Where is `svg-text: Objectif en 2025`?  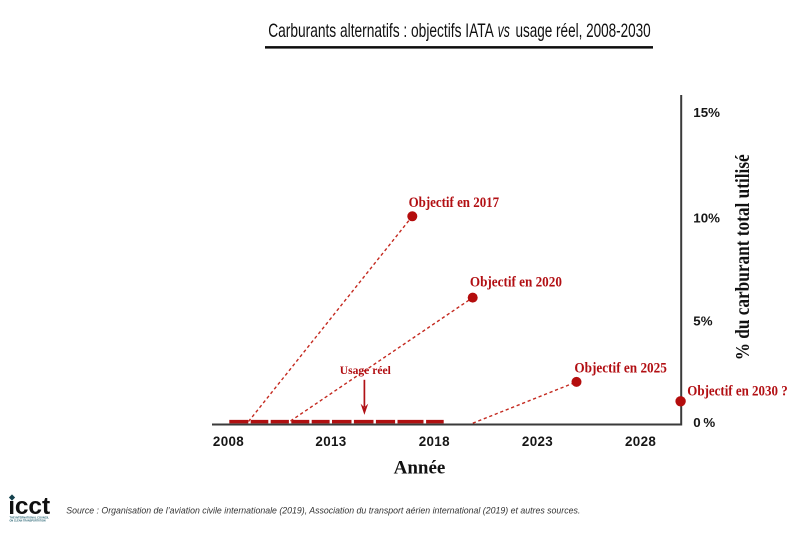 svg-text: Objectif en 2025 is located at coordinates (620, 369).